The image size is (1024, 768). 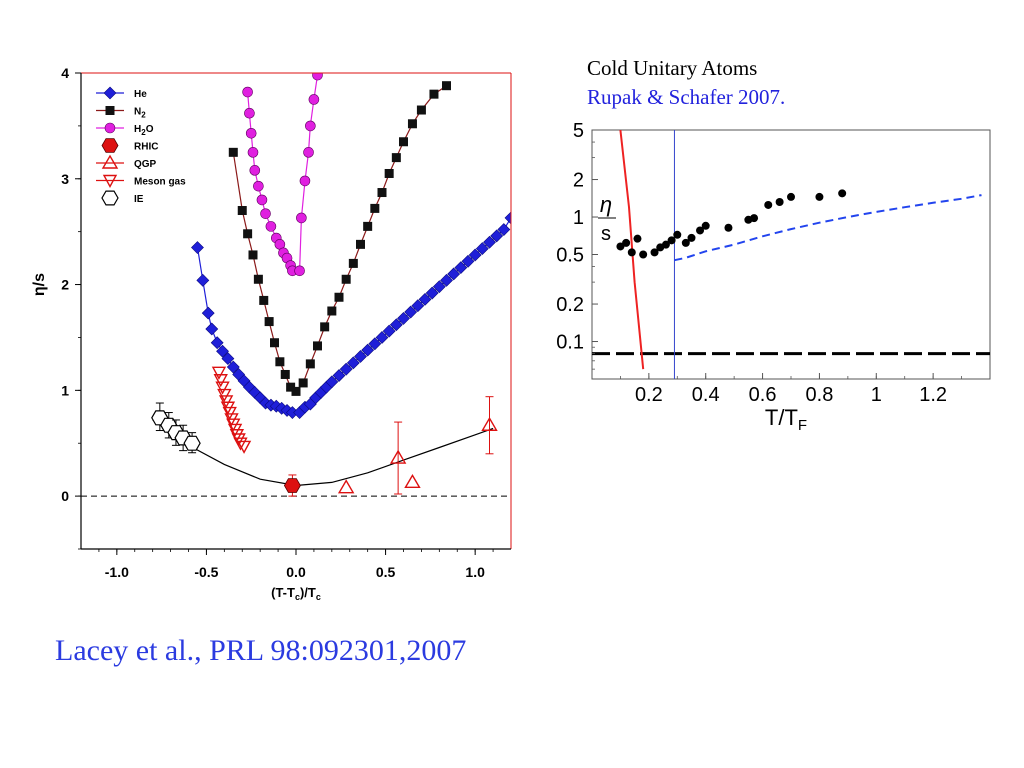 I want to click on left-x-tick-label: -1.0, so click(x=117, y=572).